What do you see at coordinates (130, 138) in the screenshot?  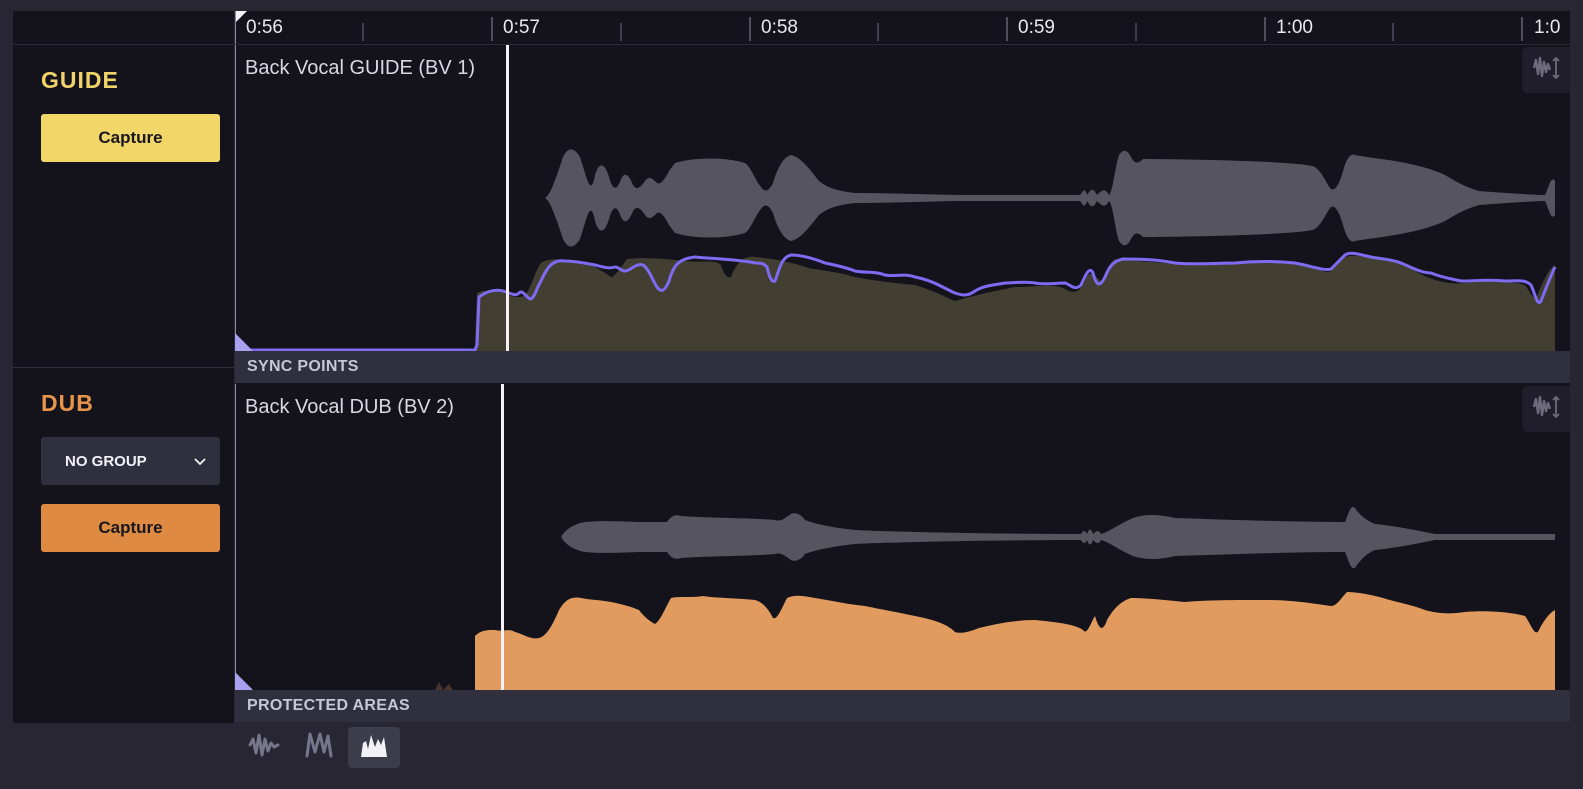 I see `guide-capture-button: Capture` at bounding box center [130, 138].